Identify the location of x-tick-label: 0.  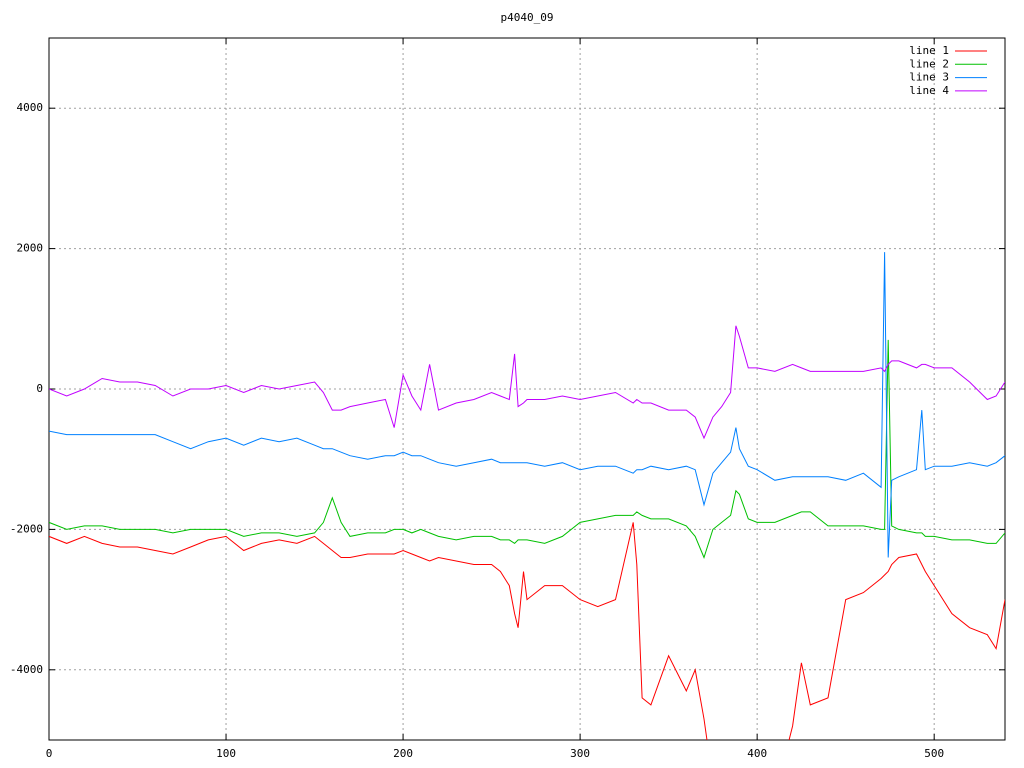
(49, 753).